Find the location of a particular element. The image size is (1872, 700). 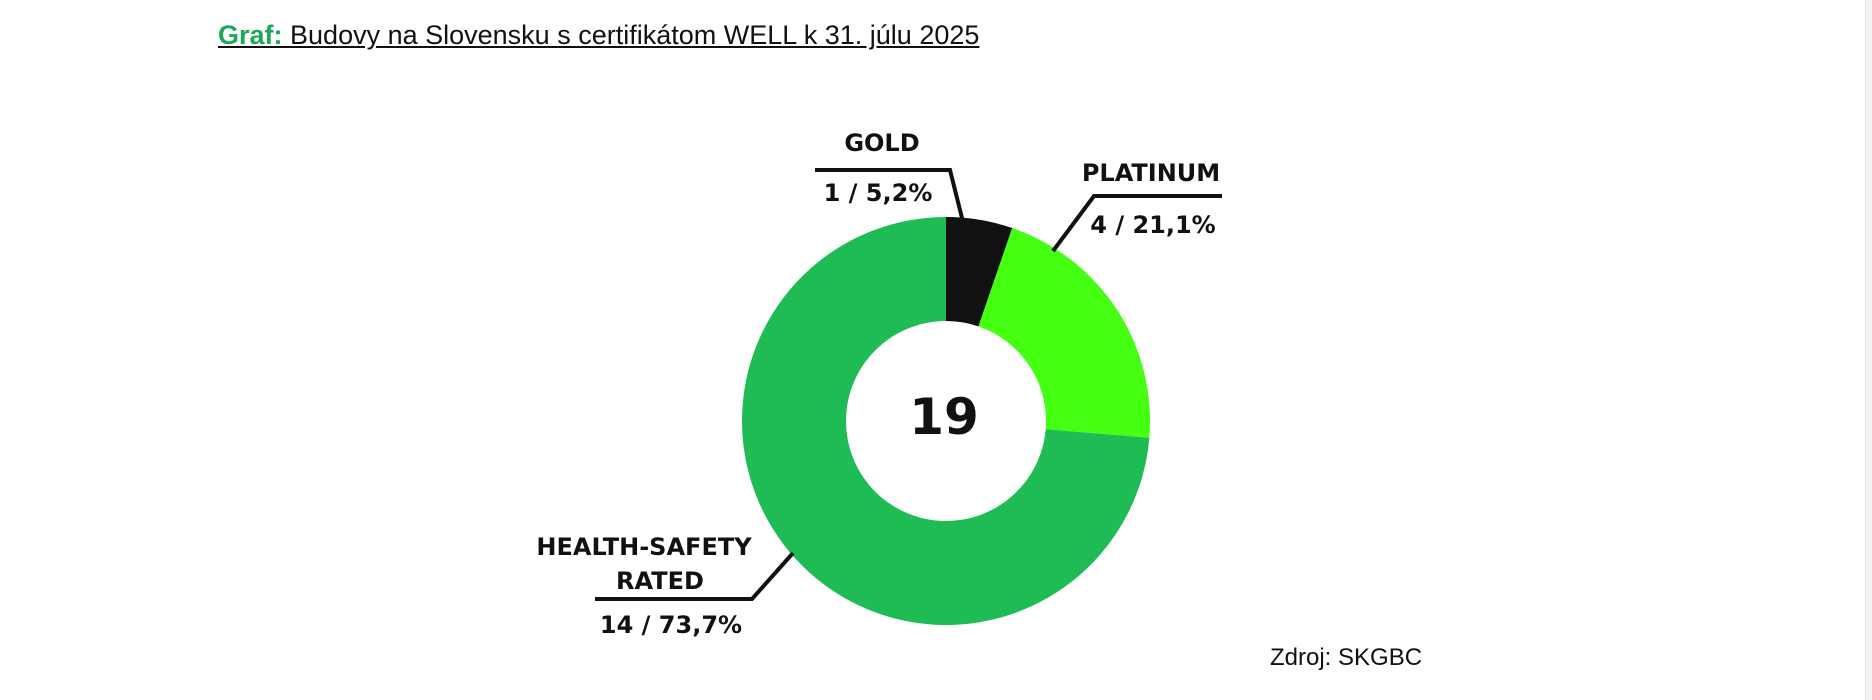

leader-line-gold is located at coordinates (890, 195).